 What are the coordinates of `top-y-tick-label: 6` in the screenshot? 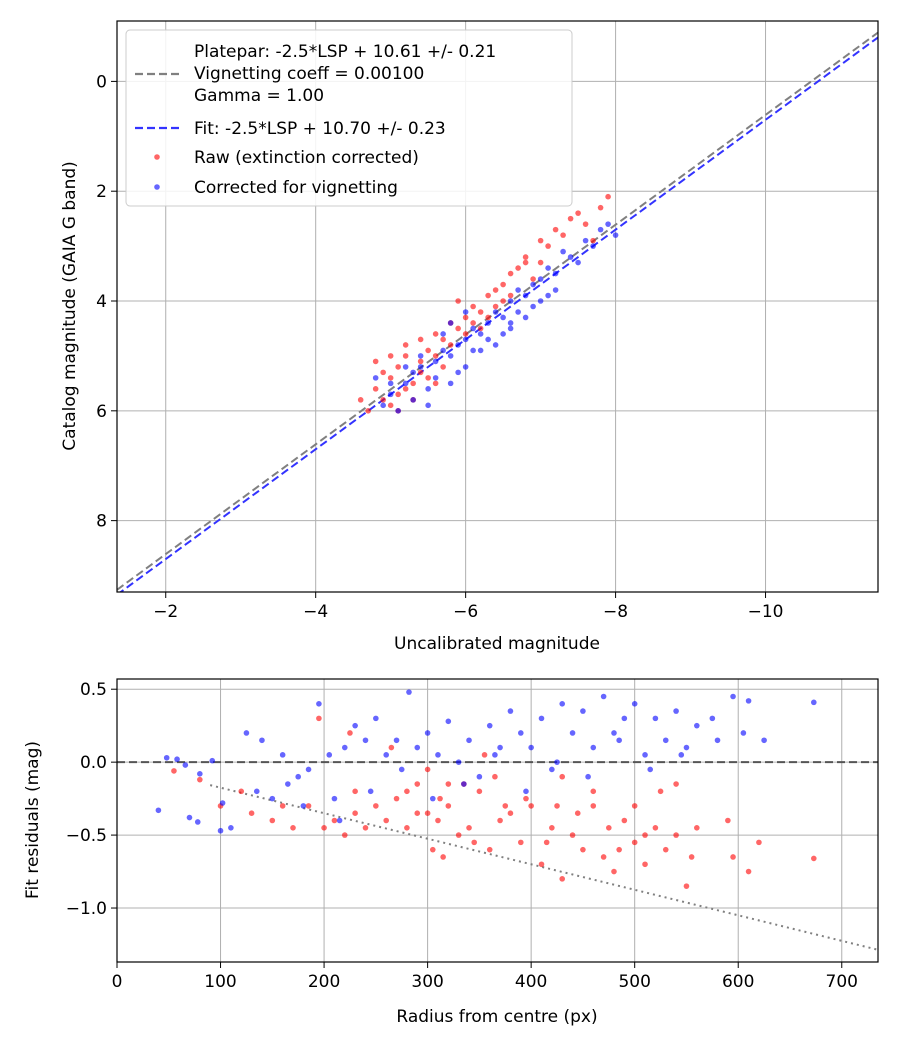 It's located at (101, 412).